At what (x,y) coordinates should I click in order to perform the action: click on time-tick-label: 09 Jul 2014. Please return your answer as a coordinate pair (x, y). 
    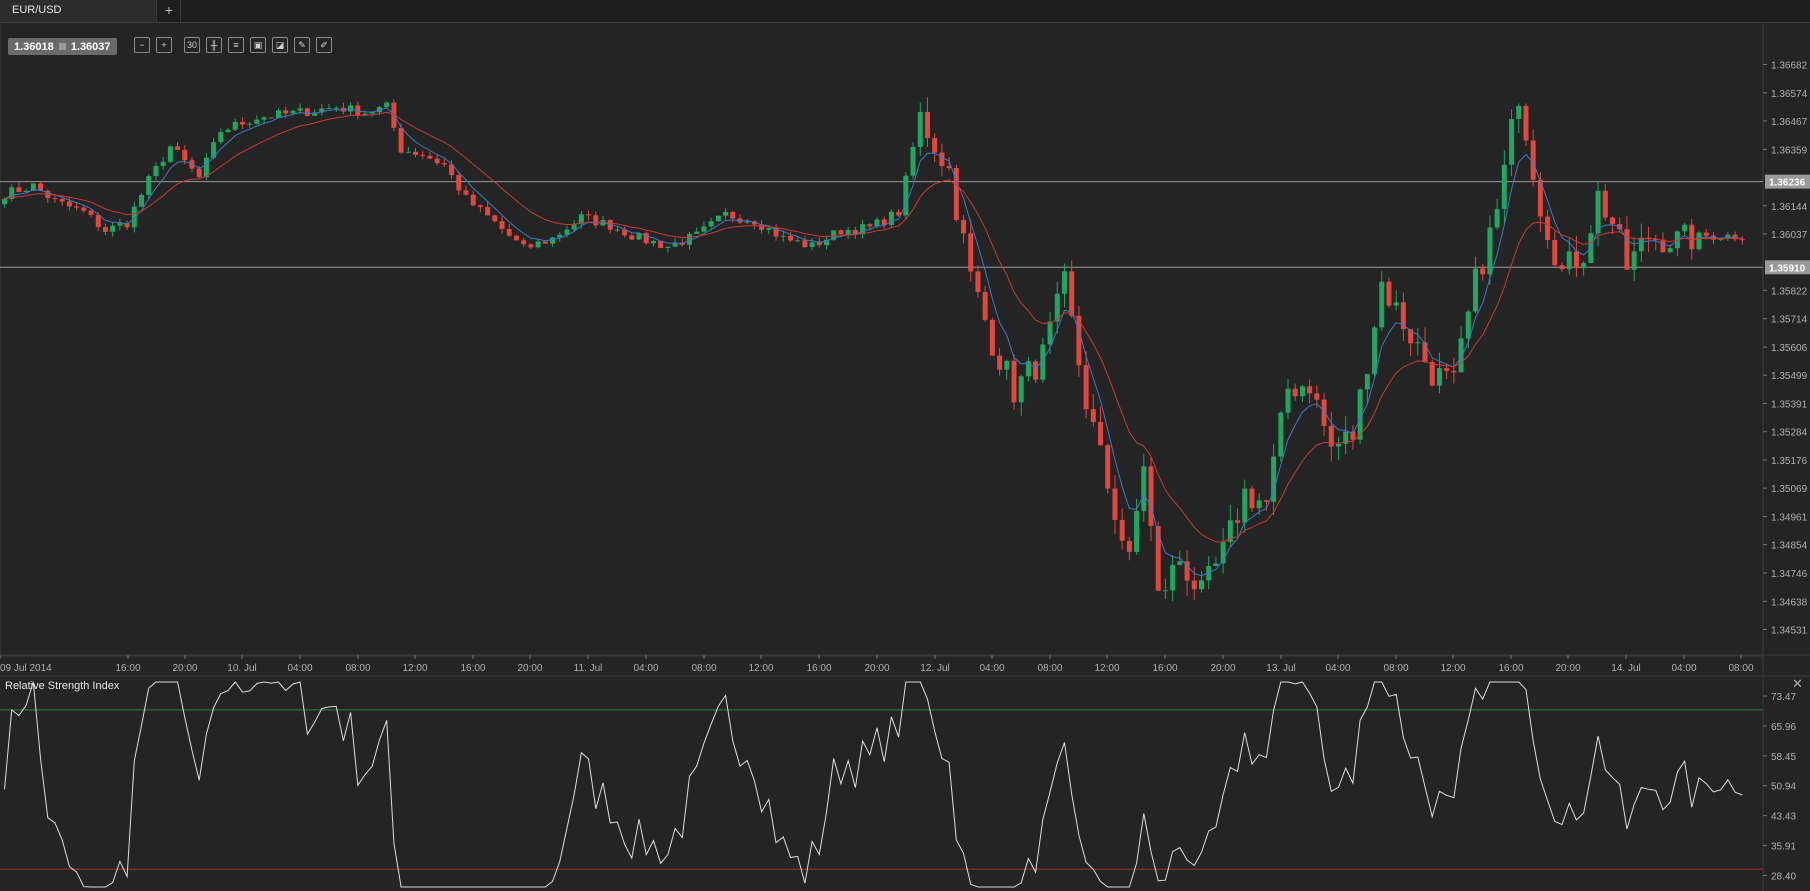
    Looking at the image, I should click on (26, 668).